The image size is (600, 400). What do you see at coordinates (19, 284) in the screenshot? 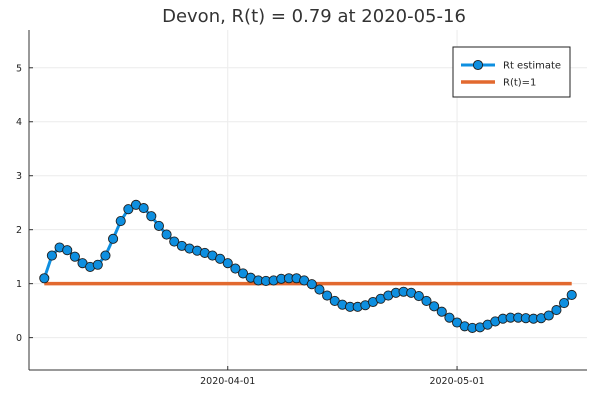
I see `y-tick-label: 1` at bounding box center [19, 284].